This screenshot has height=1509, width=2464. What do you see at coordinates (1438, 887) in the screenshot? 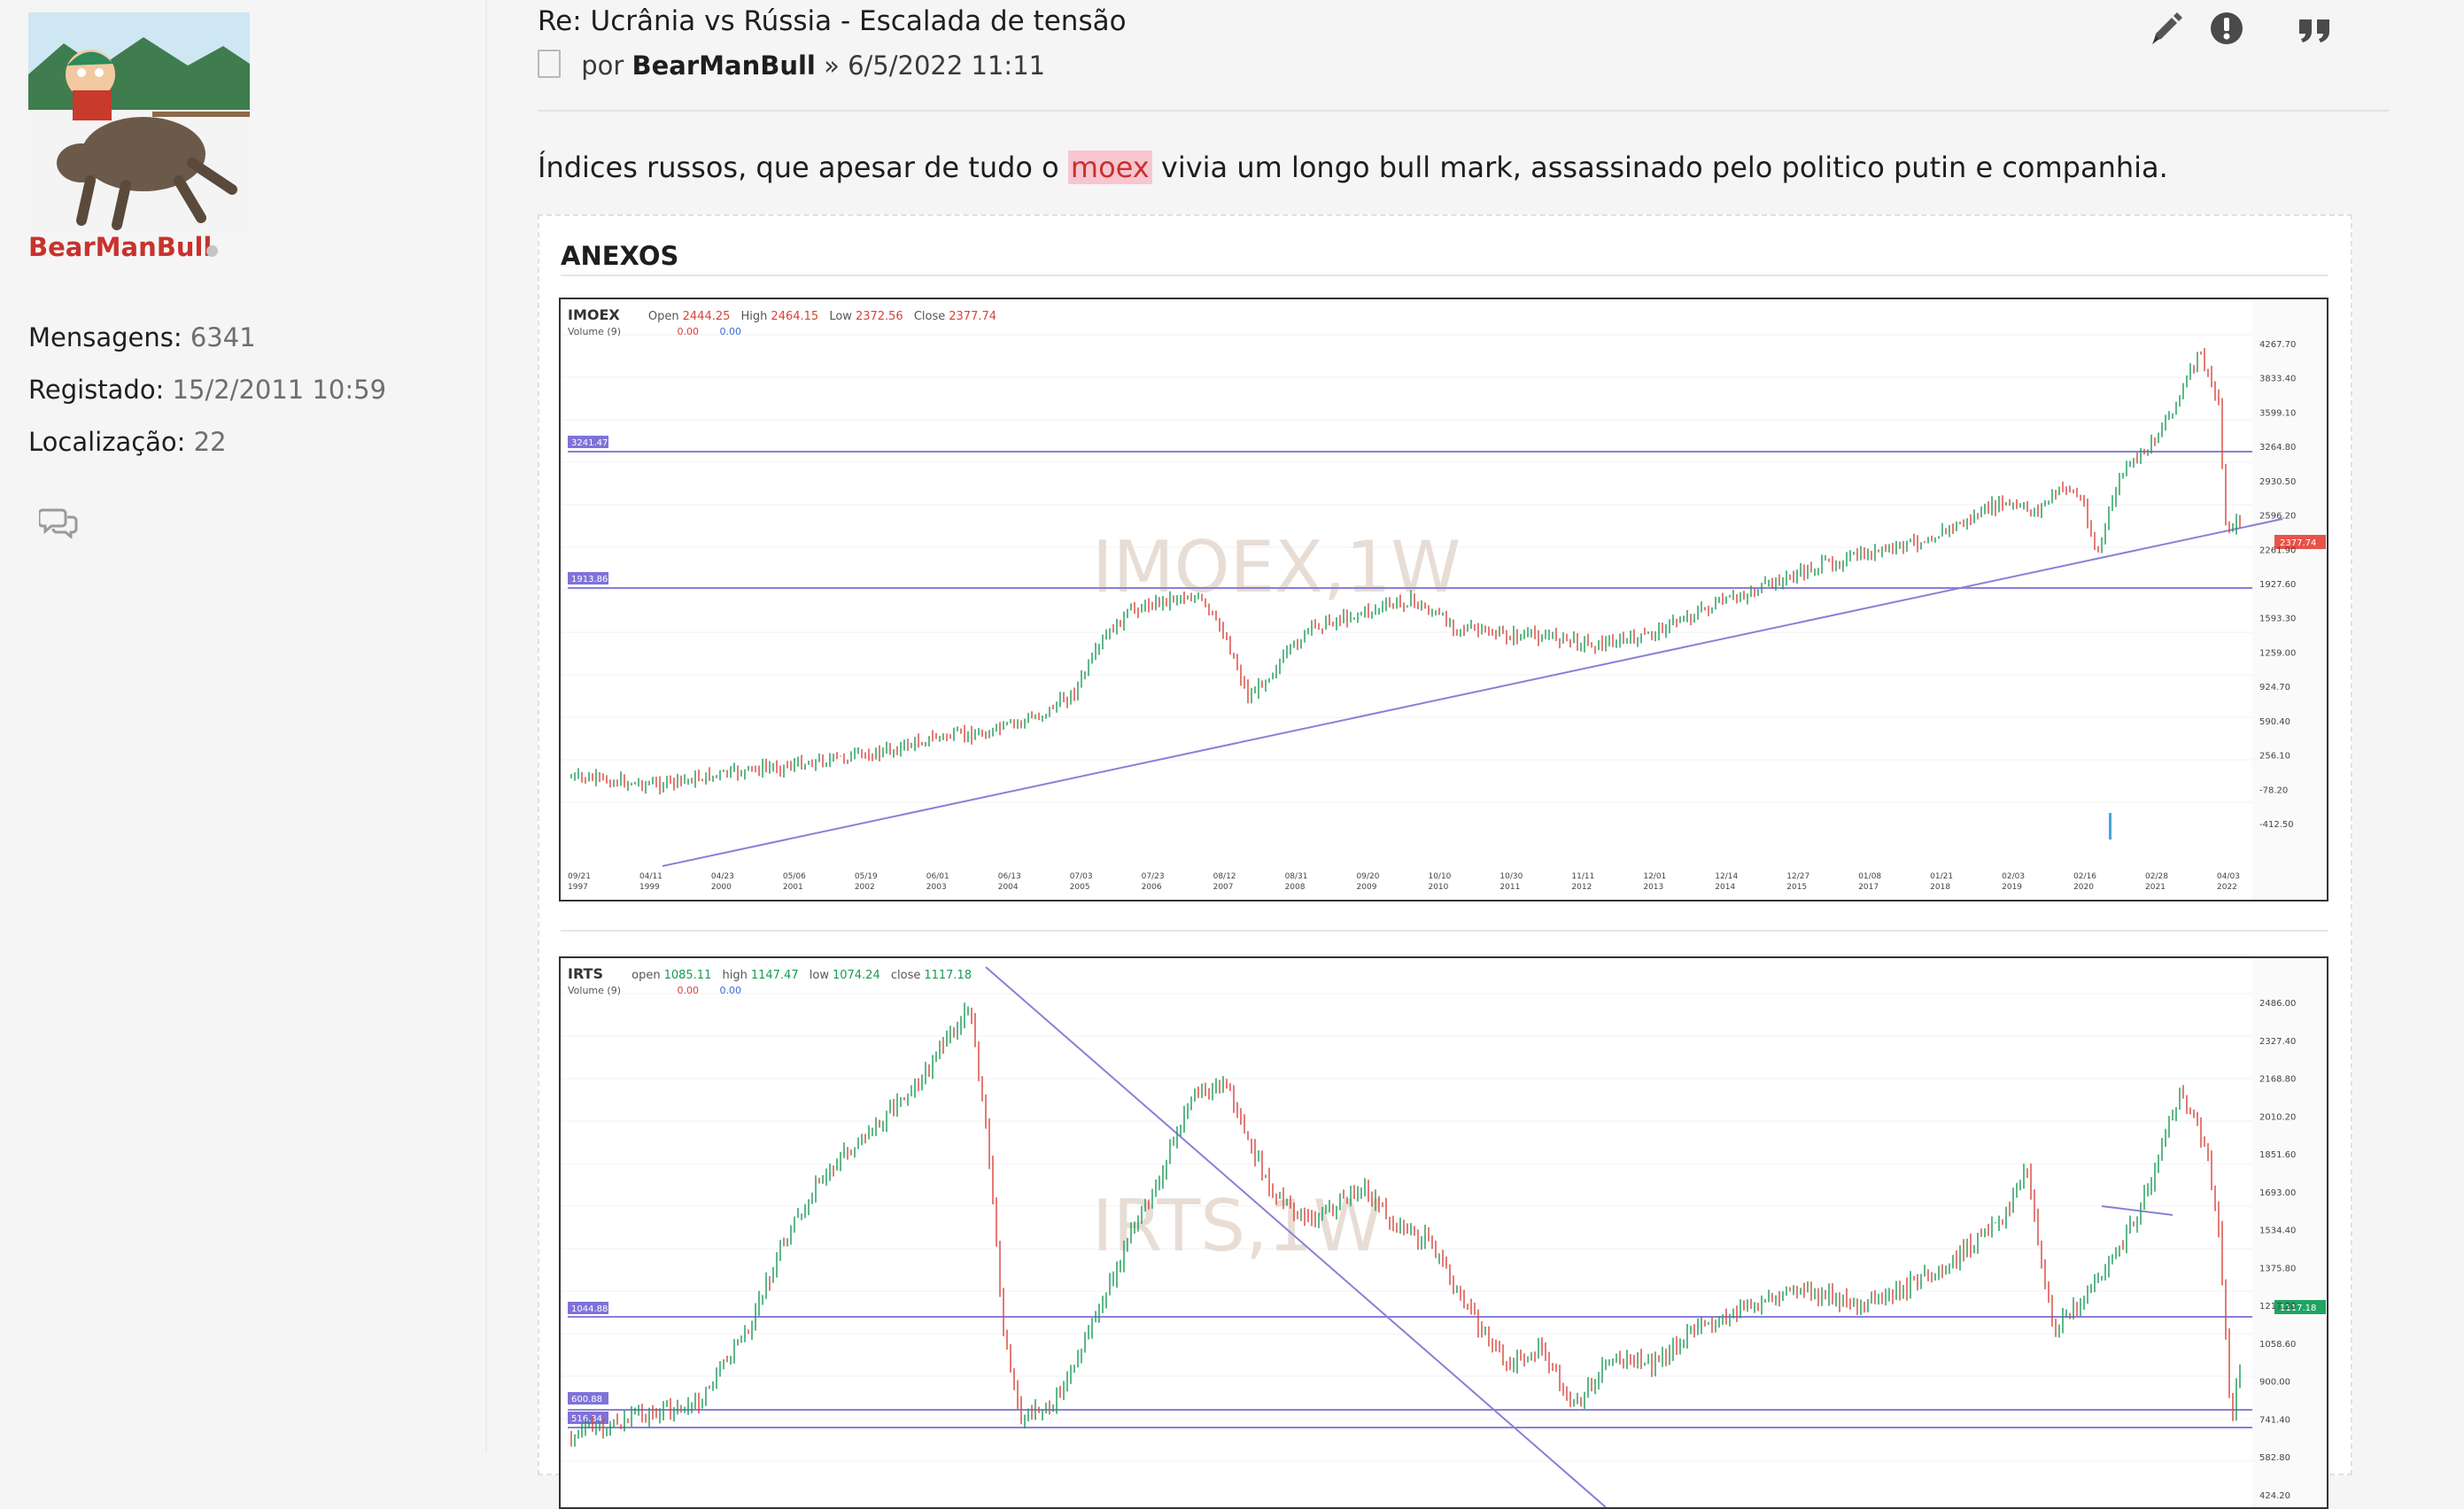
I see `x-tick-label: 2010` at bounding box center [1438, 887].